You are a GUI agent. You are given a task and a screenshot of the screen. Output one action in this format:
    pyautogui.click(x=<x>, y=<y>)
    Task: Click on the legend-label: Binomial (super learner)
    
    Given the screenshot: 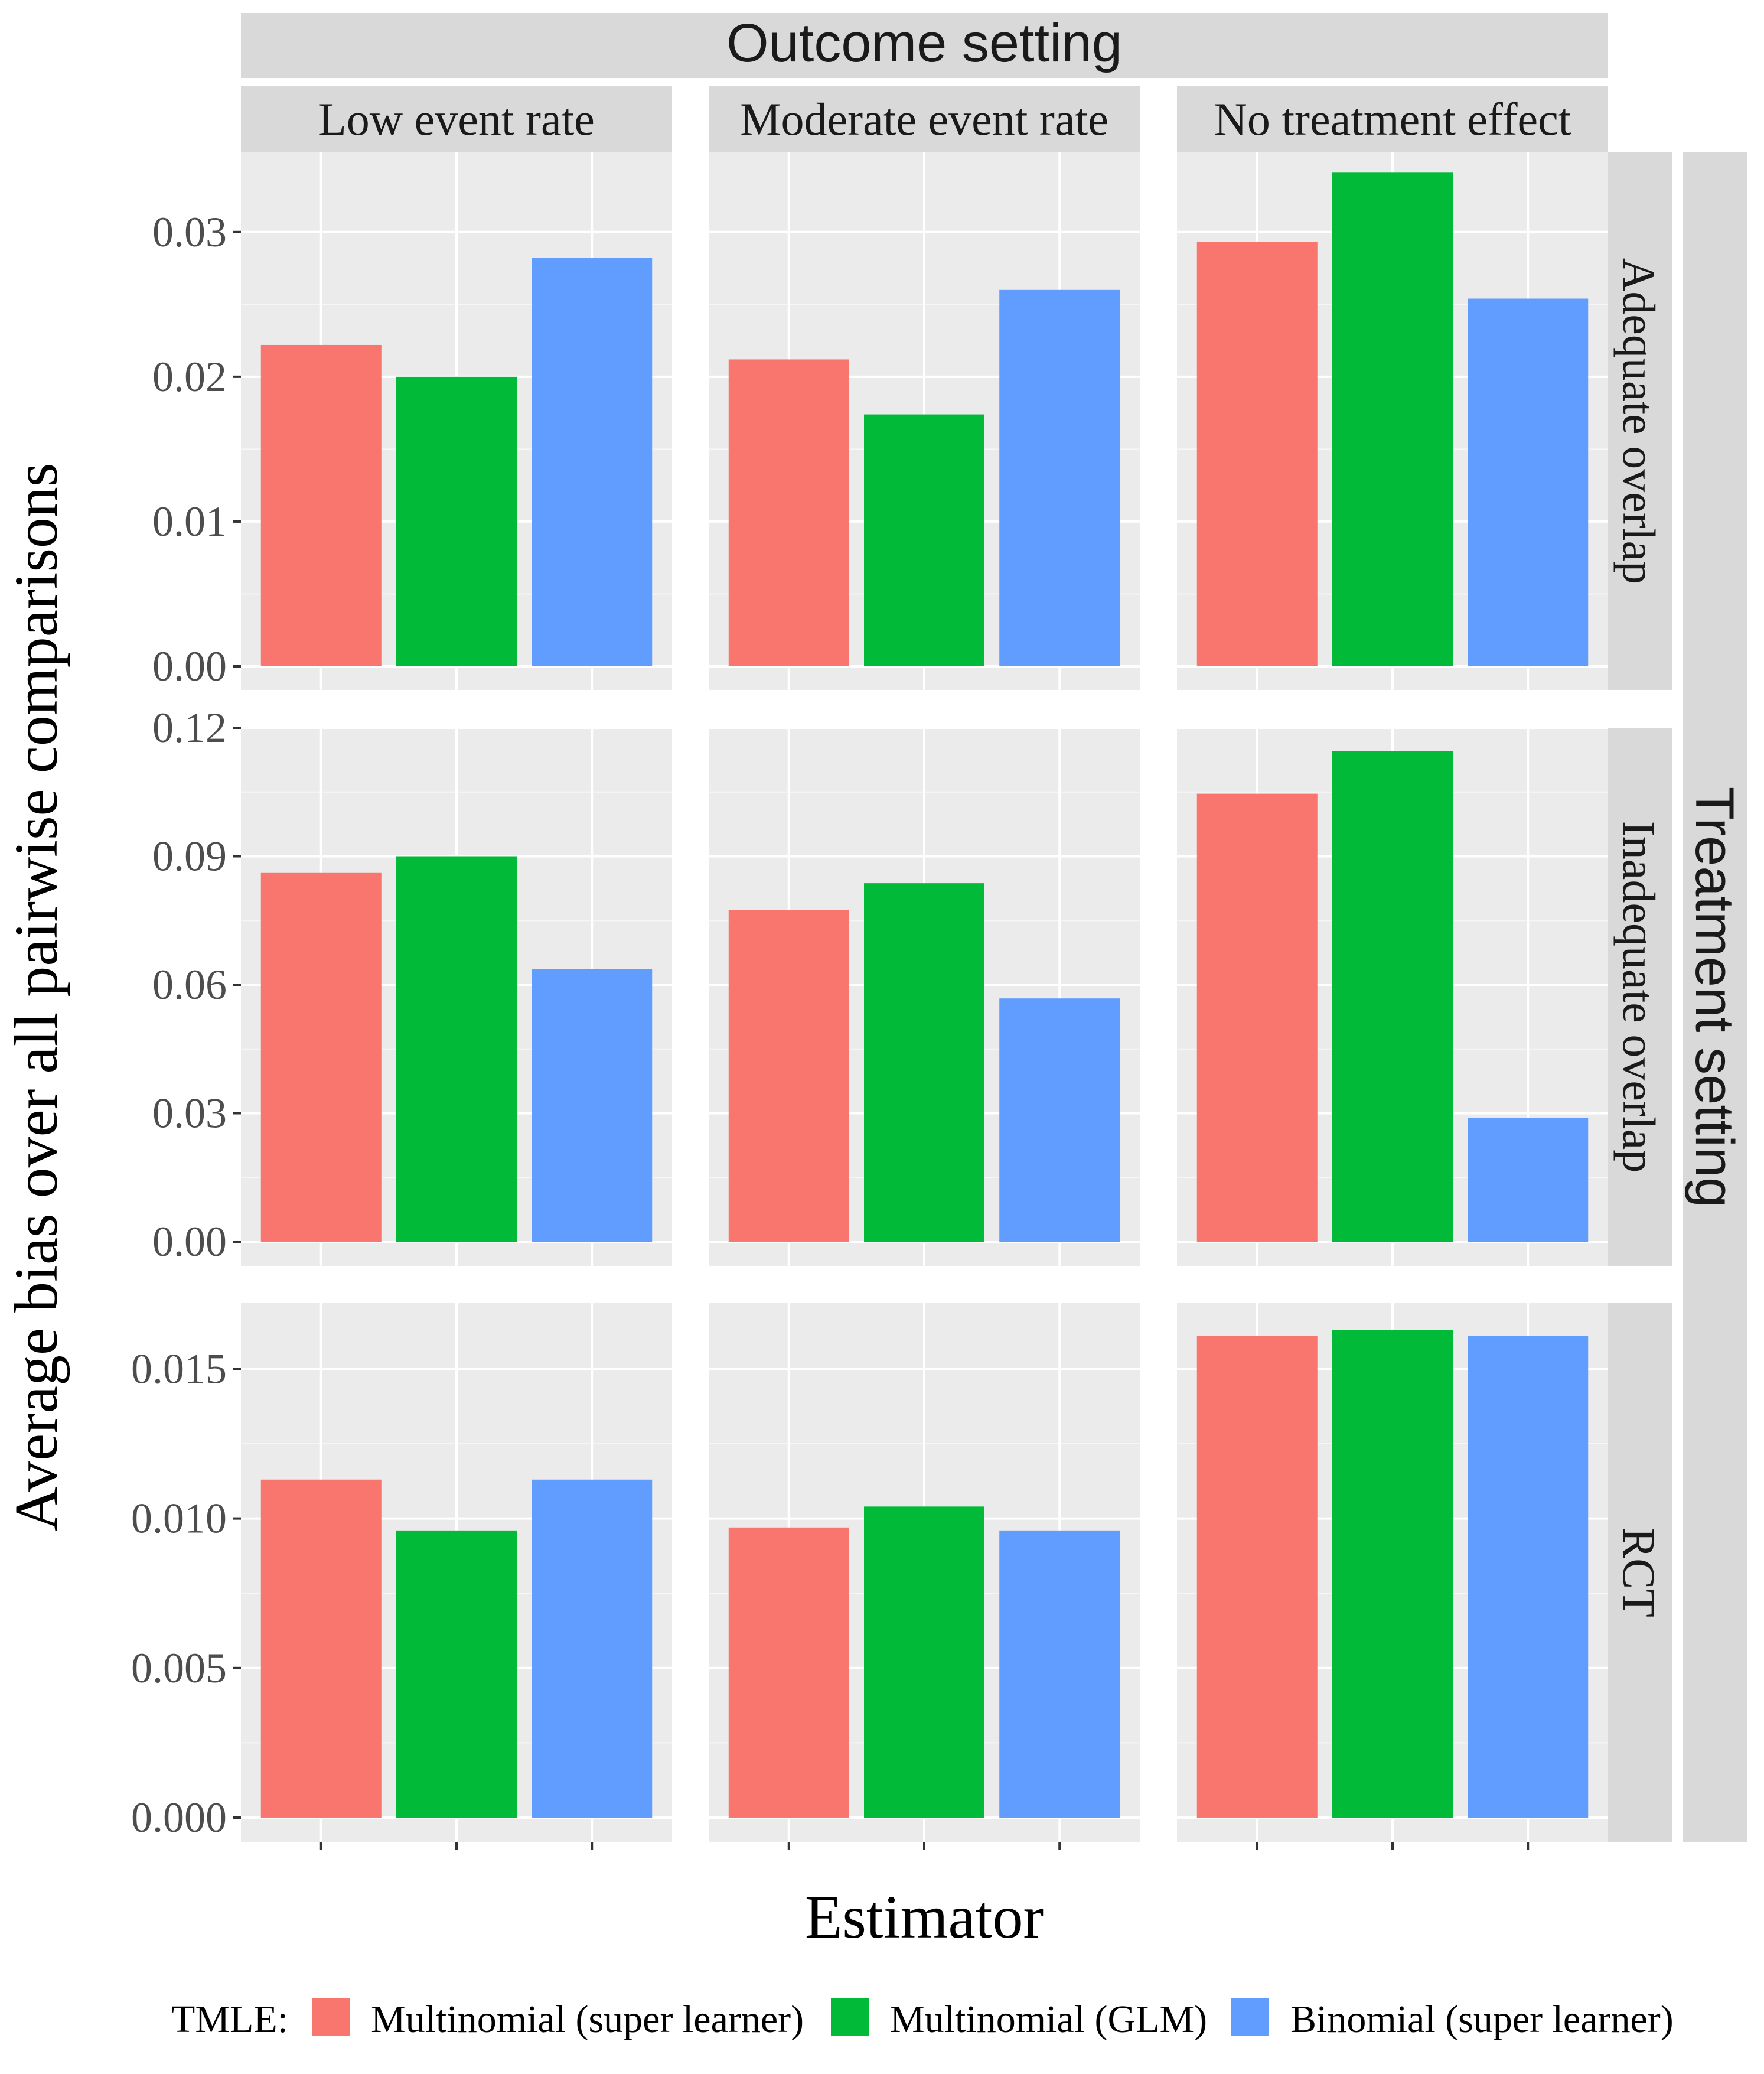 What is the action you would take?
    pyautogui.click(x=1482, y=2019)
    